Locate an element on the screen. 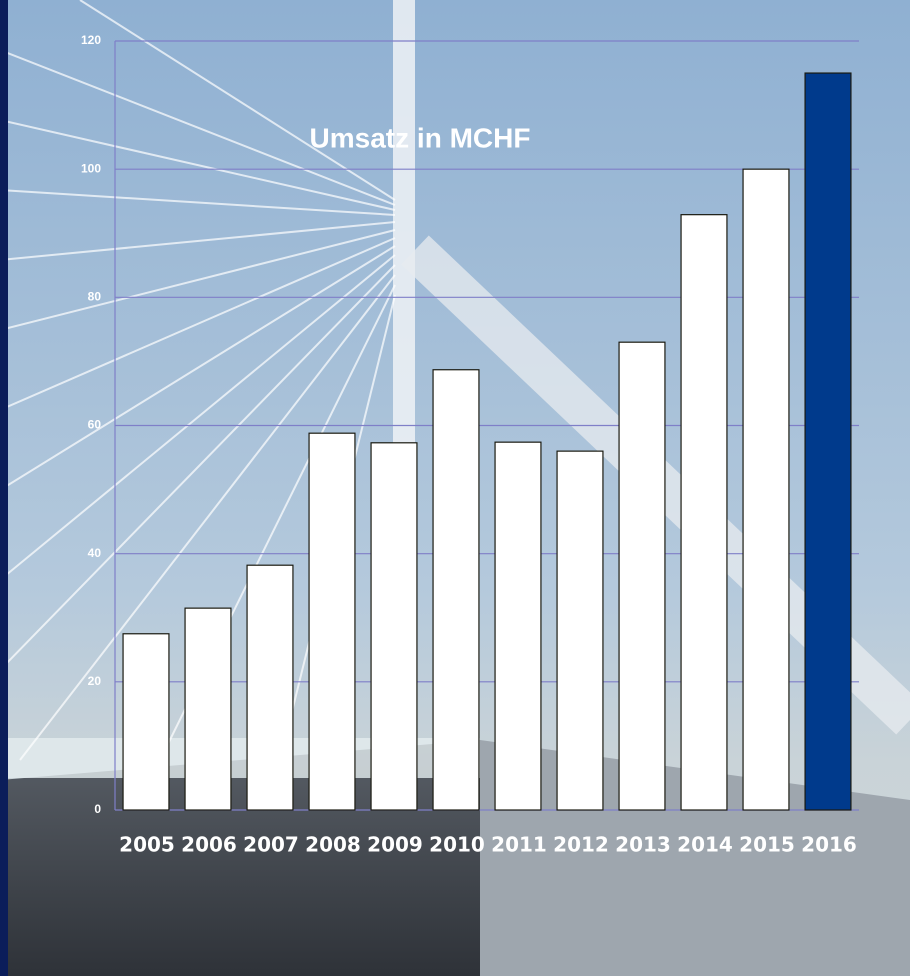 The image size is (910, 976). y-tick-label: 20 is located at coordinates (95, 681).